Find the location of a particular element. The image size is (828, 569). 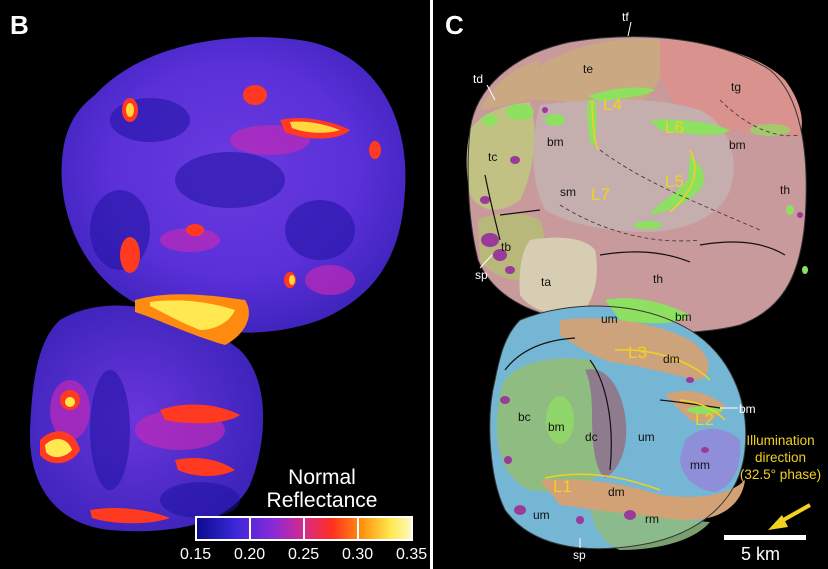

unit-label-bc: bc is located at coordinates (524, 417).